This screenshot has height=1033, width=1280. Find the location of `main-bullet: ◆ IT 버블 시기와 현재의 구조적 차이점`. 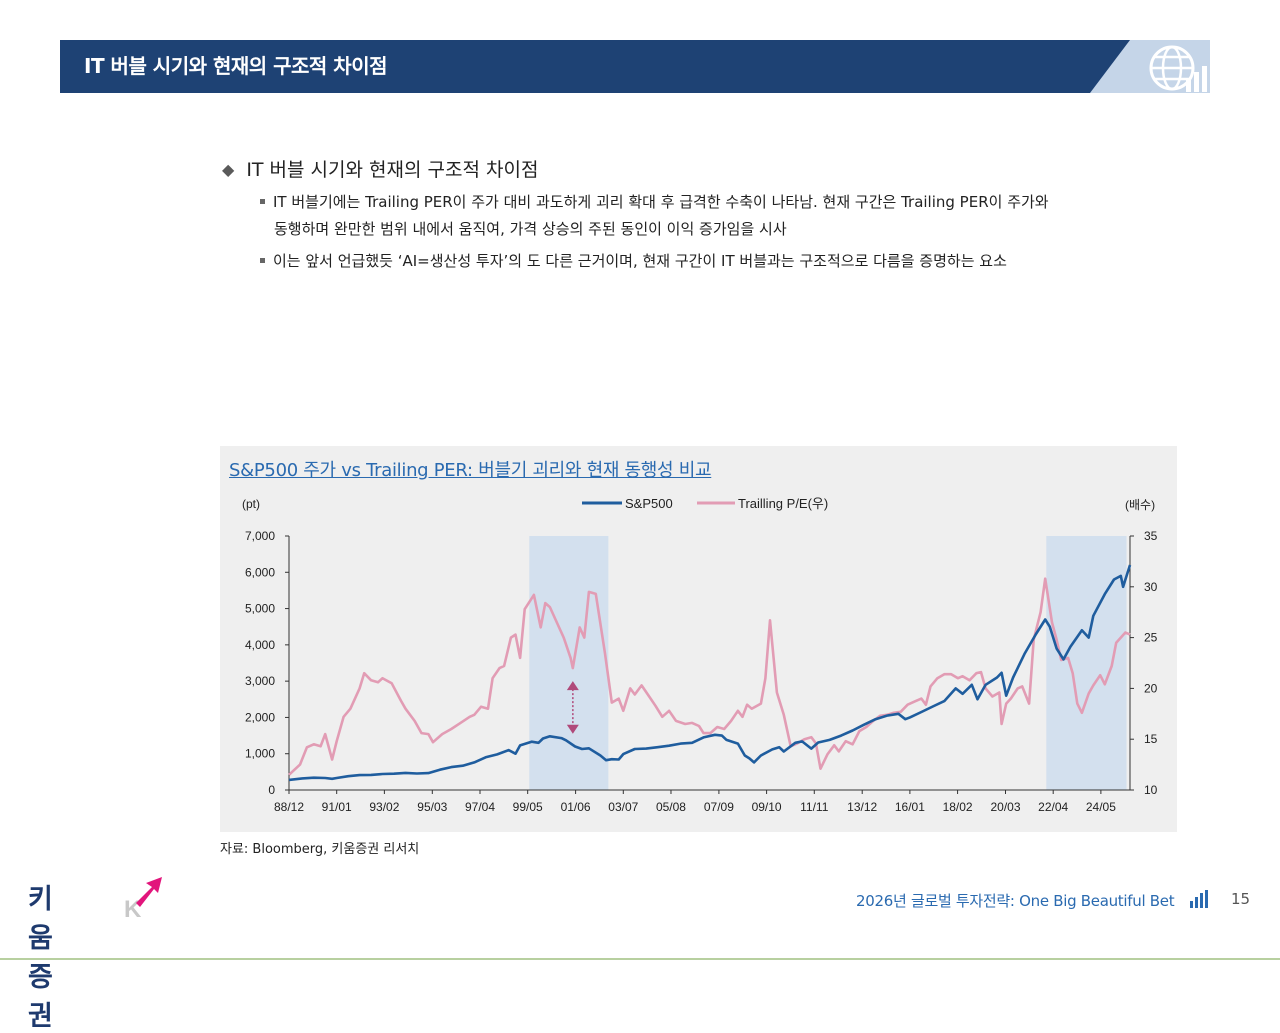

main-bullet: ◆ IT 버블 시기와 현재의 구조적 차이점 is located at coordinates (380, 168).